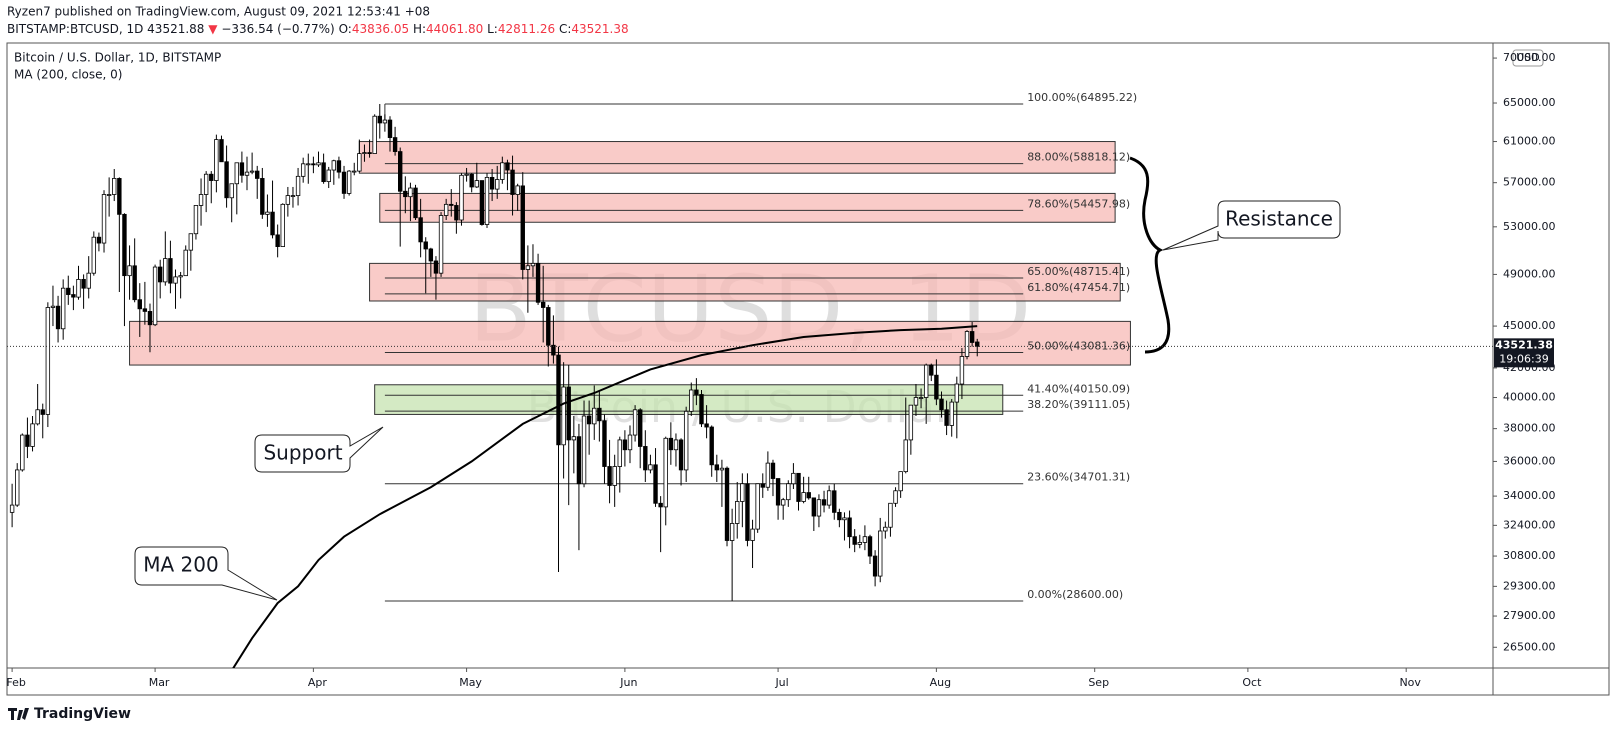  I want to click on x-tick-label: Jun, so click(628, 682).